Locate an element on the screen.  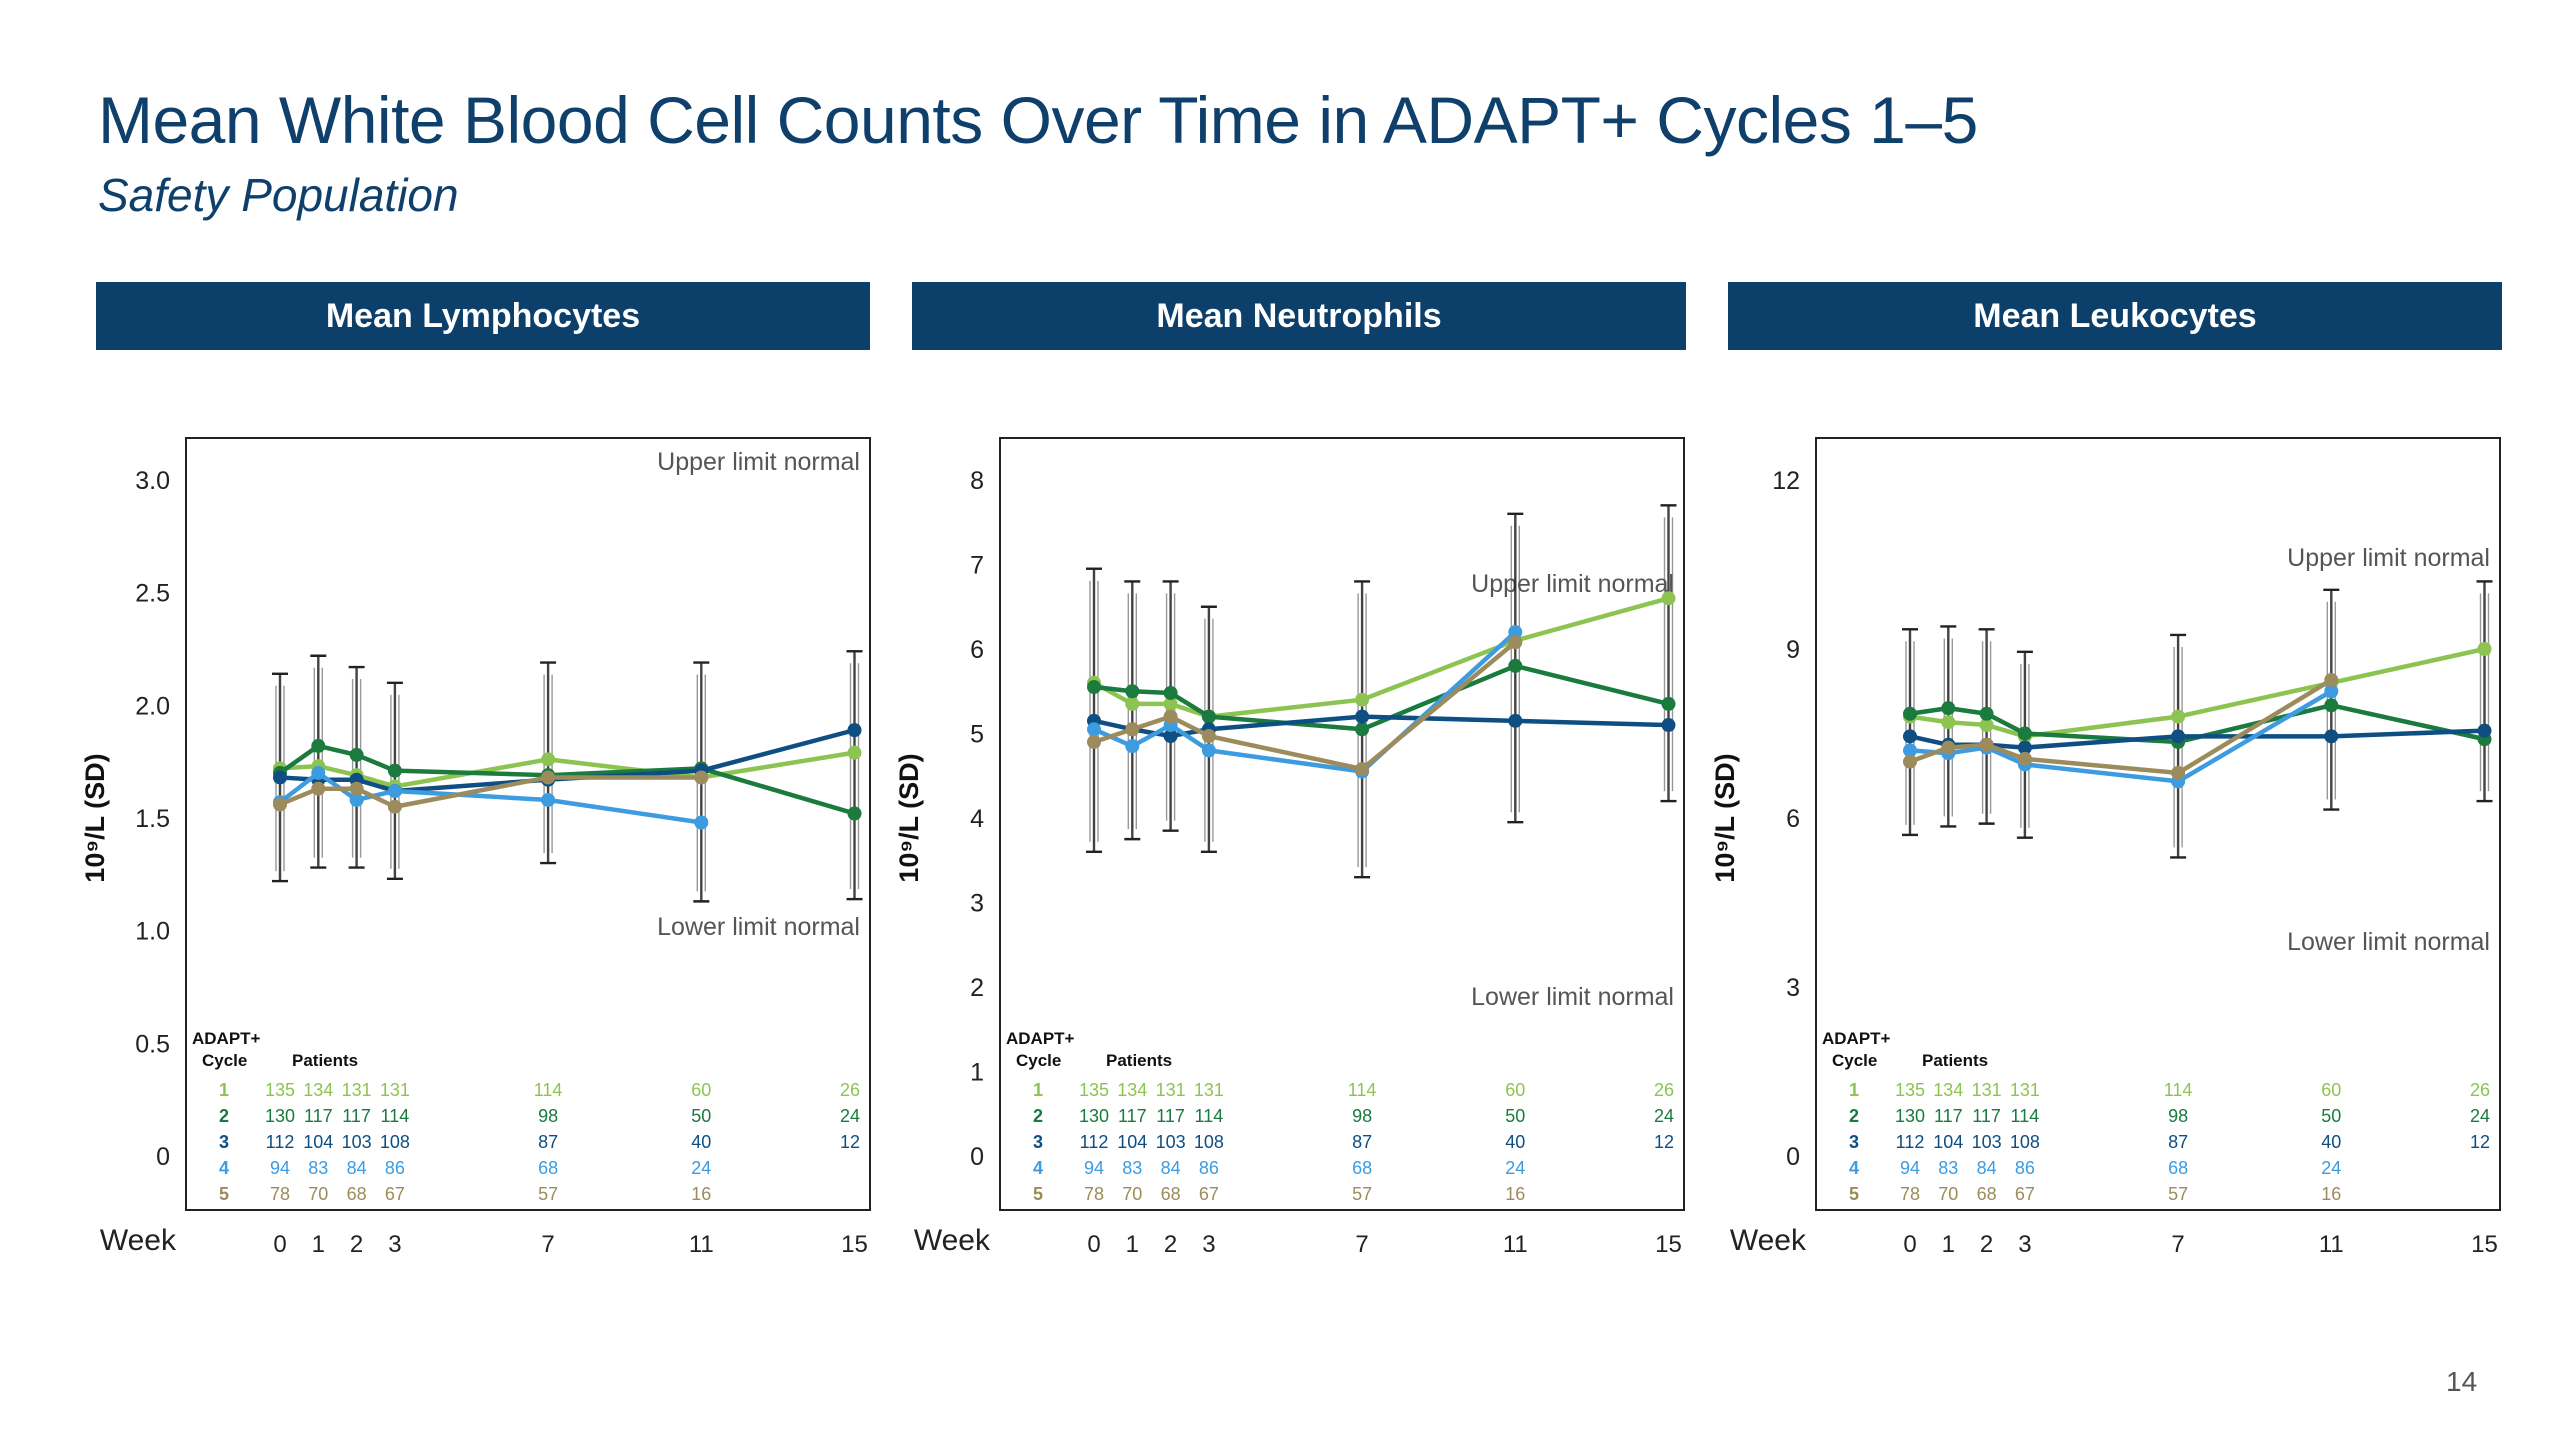
y-tick-label: 1.0 is located at coordinates (152, 932).